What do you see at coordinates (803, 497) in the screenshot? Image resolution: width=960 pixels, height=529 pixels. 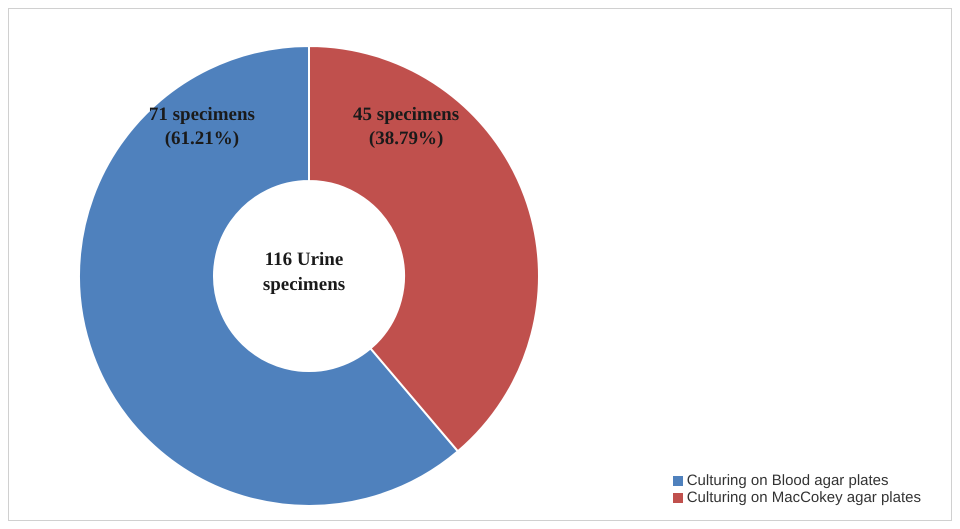 I see `legend-label: Culturing on MacCokey agar plates` at bounding box center [803, 497].